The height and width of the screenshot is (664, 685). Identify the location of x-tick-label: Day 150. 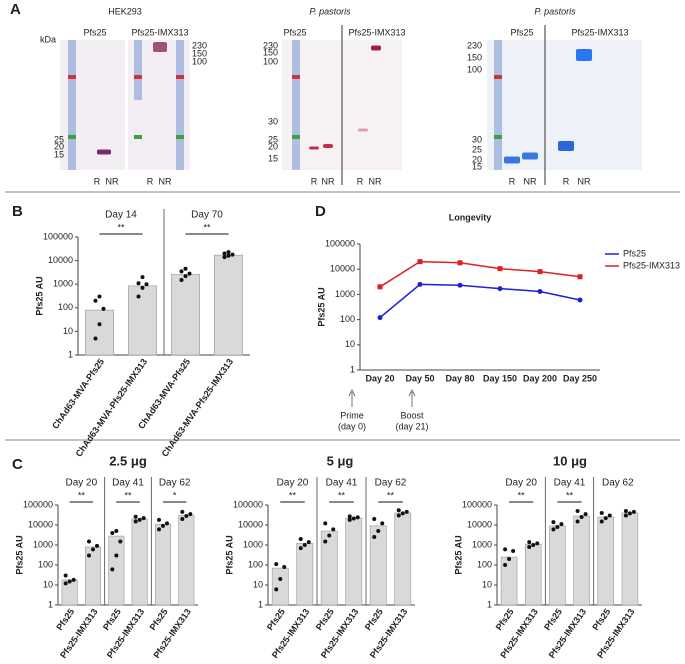
(500, 378).